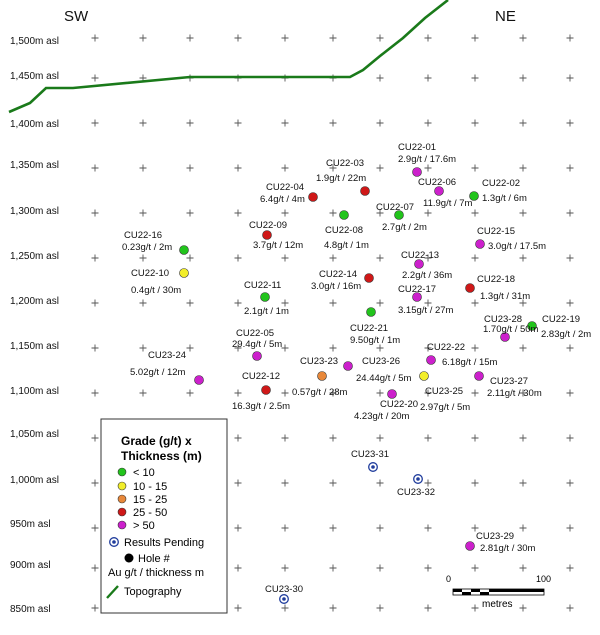 Image resolution: width=600 pixels, height=635 pixels. What do you see at coordinates (444, 391) in the screenshot?
I see `hole-id-label: CU23-25` at bounding box center [444, 391].